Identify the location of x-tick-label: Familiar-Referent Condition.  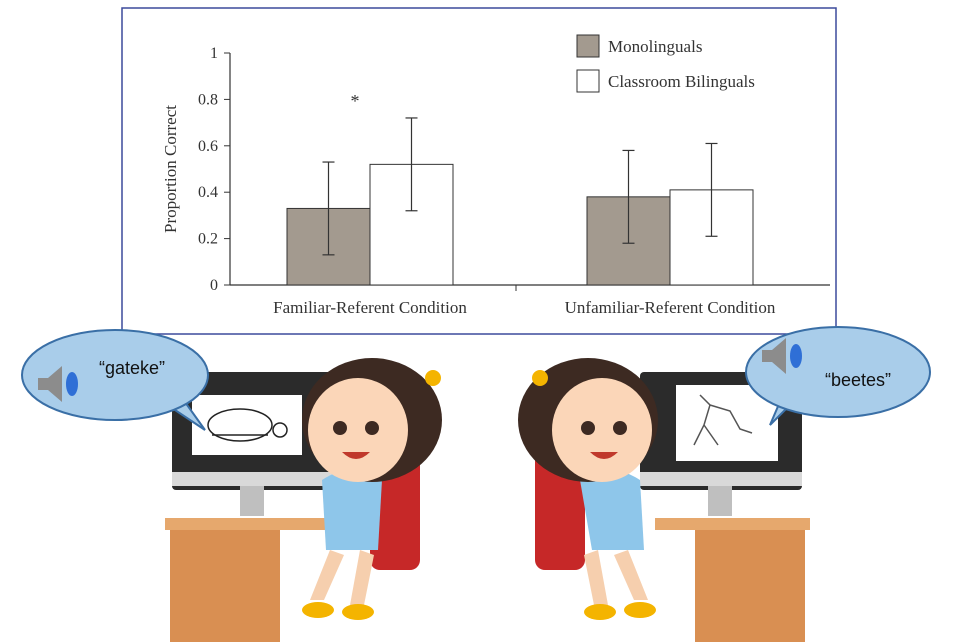
(370, 307).